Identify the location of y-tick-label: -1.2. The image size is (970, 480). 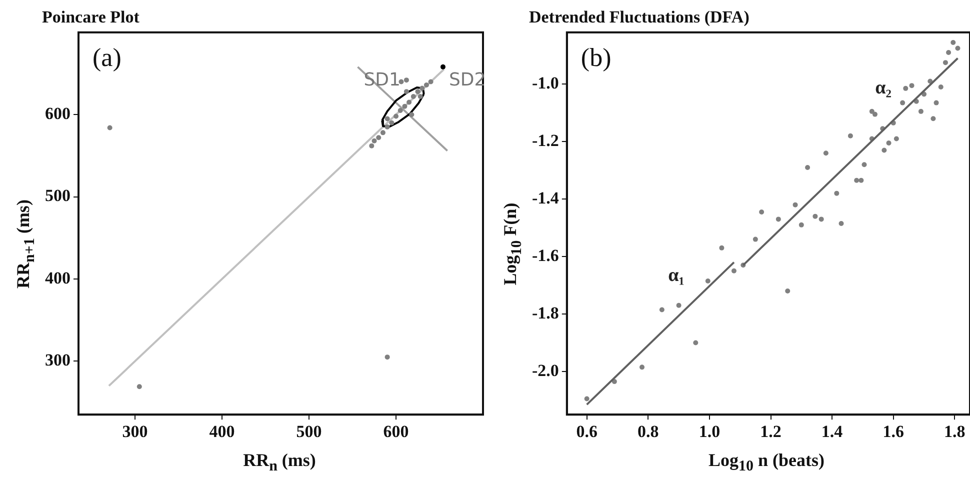
(545, 140).